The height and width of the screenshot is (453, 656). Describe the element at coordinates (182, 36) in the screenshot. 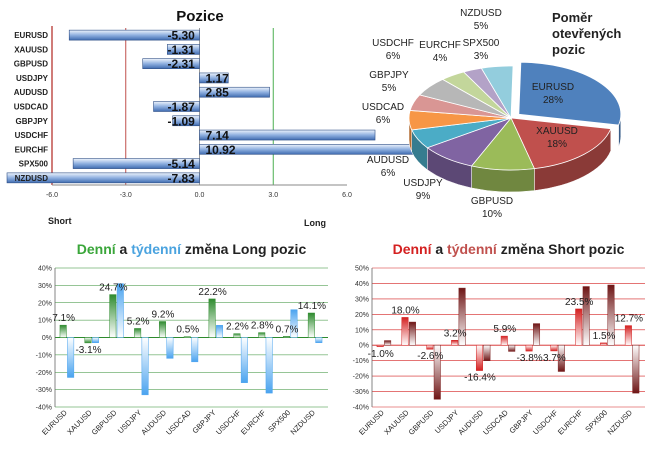

I see `data-label: -5.30` at that location.